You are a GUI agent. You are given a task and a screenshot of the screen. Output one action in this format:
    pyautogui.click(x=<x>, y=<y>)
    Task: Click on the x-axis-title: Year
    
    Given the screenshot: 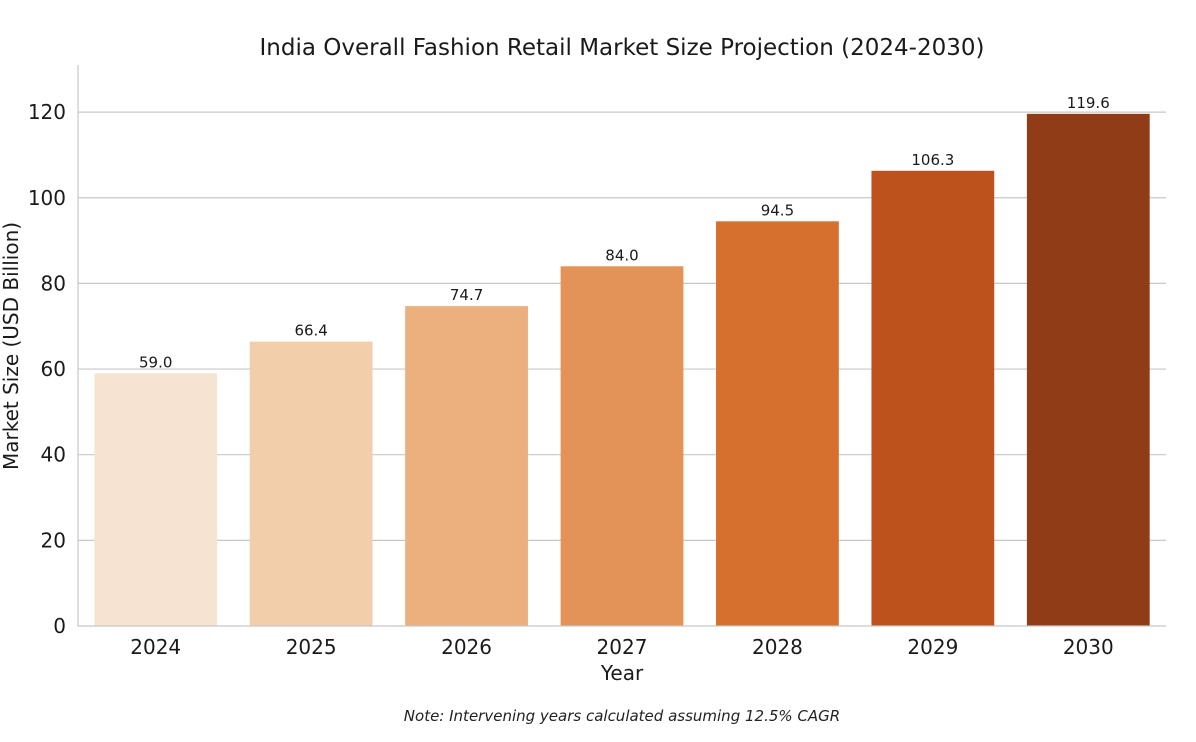 What is the action you would take?
    pyautogui.click(x=622, y=673)
    